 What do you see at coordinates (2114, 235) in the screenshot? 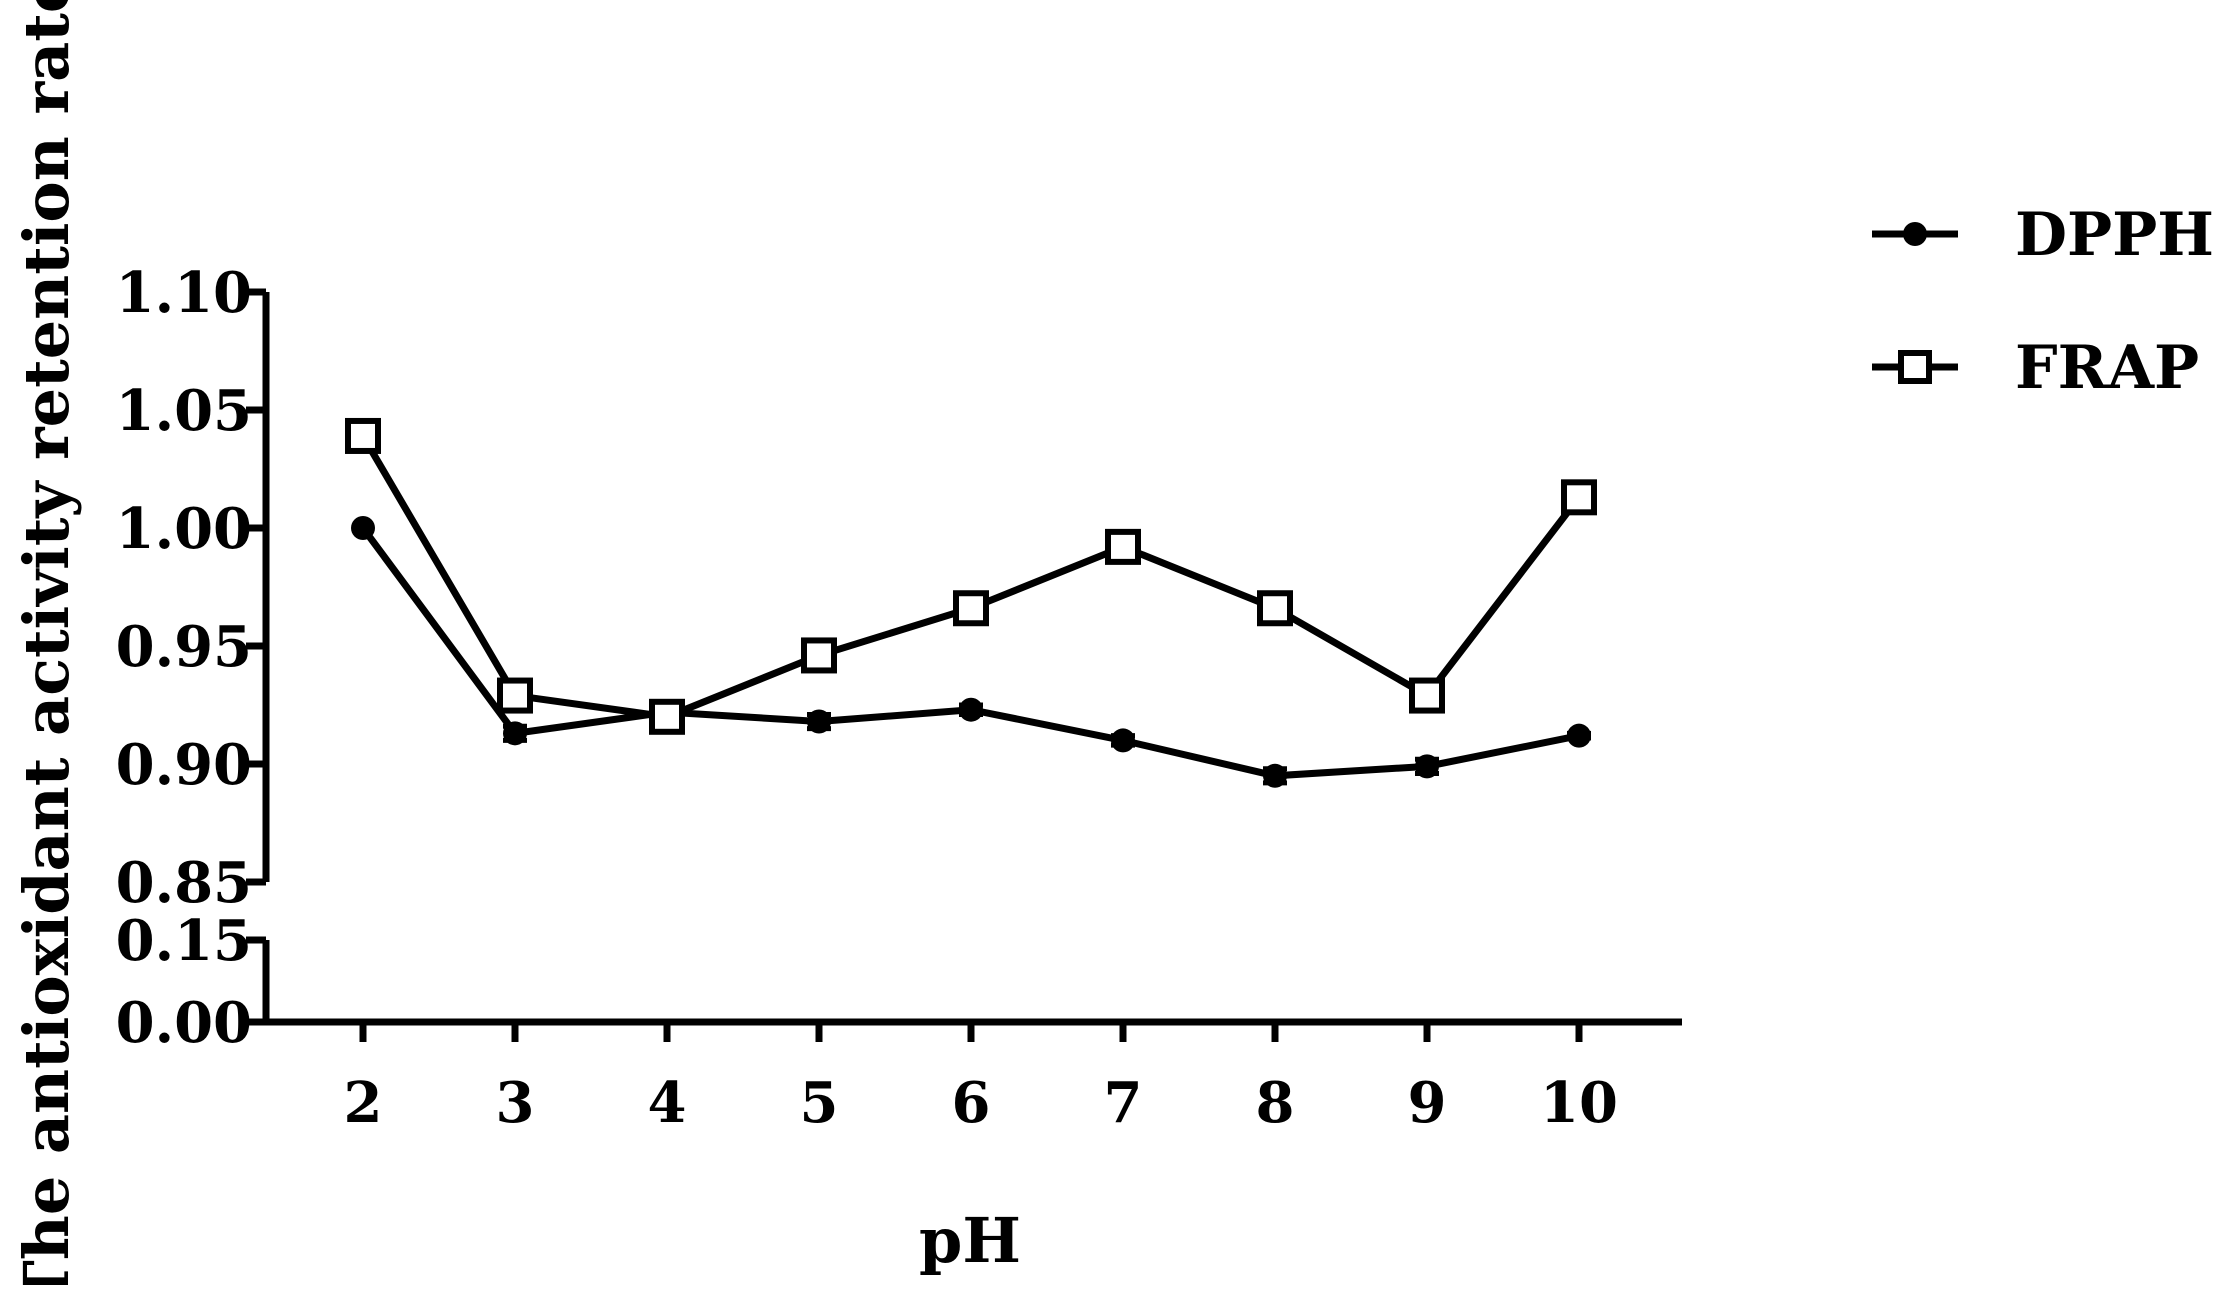
I see `legend-label-dpph: DPPH` at bounding box center [2114, 235].